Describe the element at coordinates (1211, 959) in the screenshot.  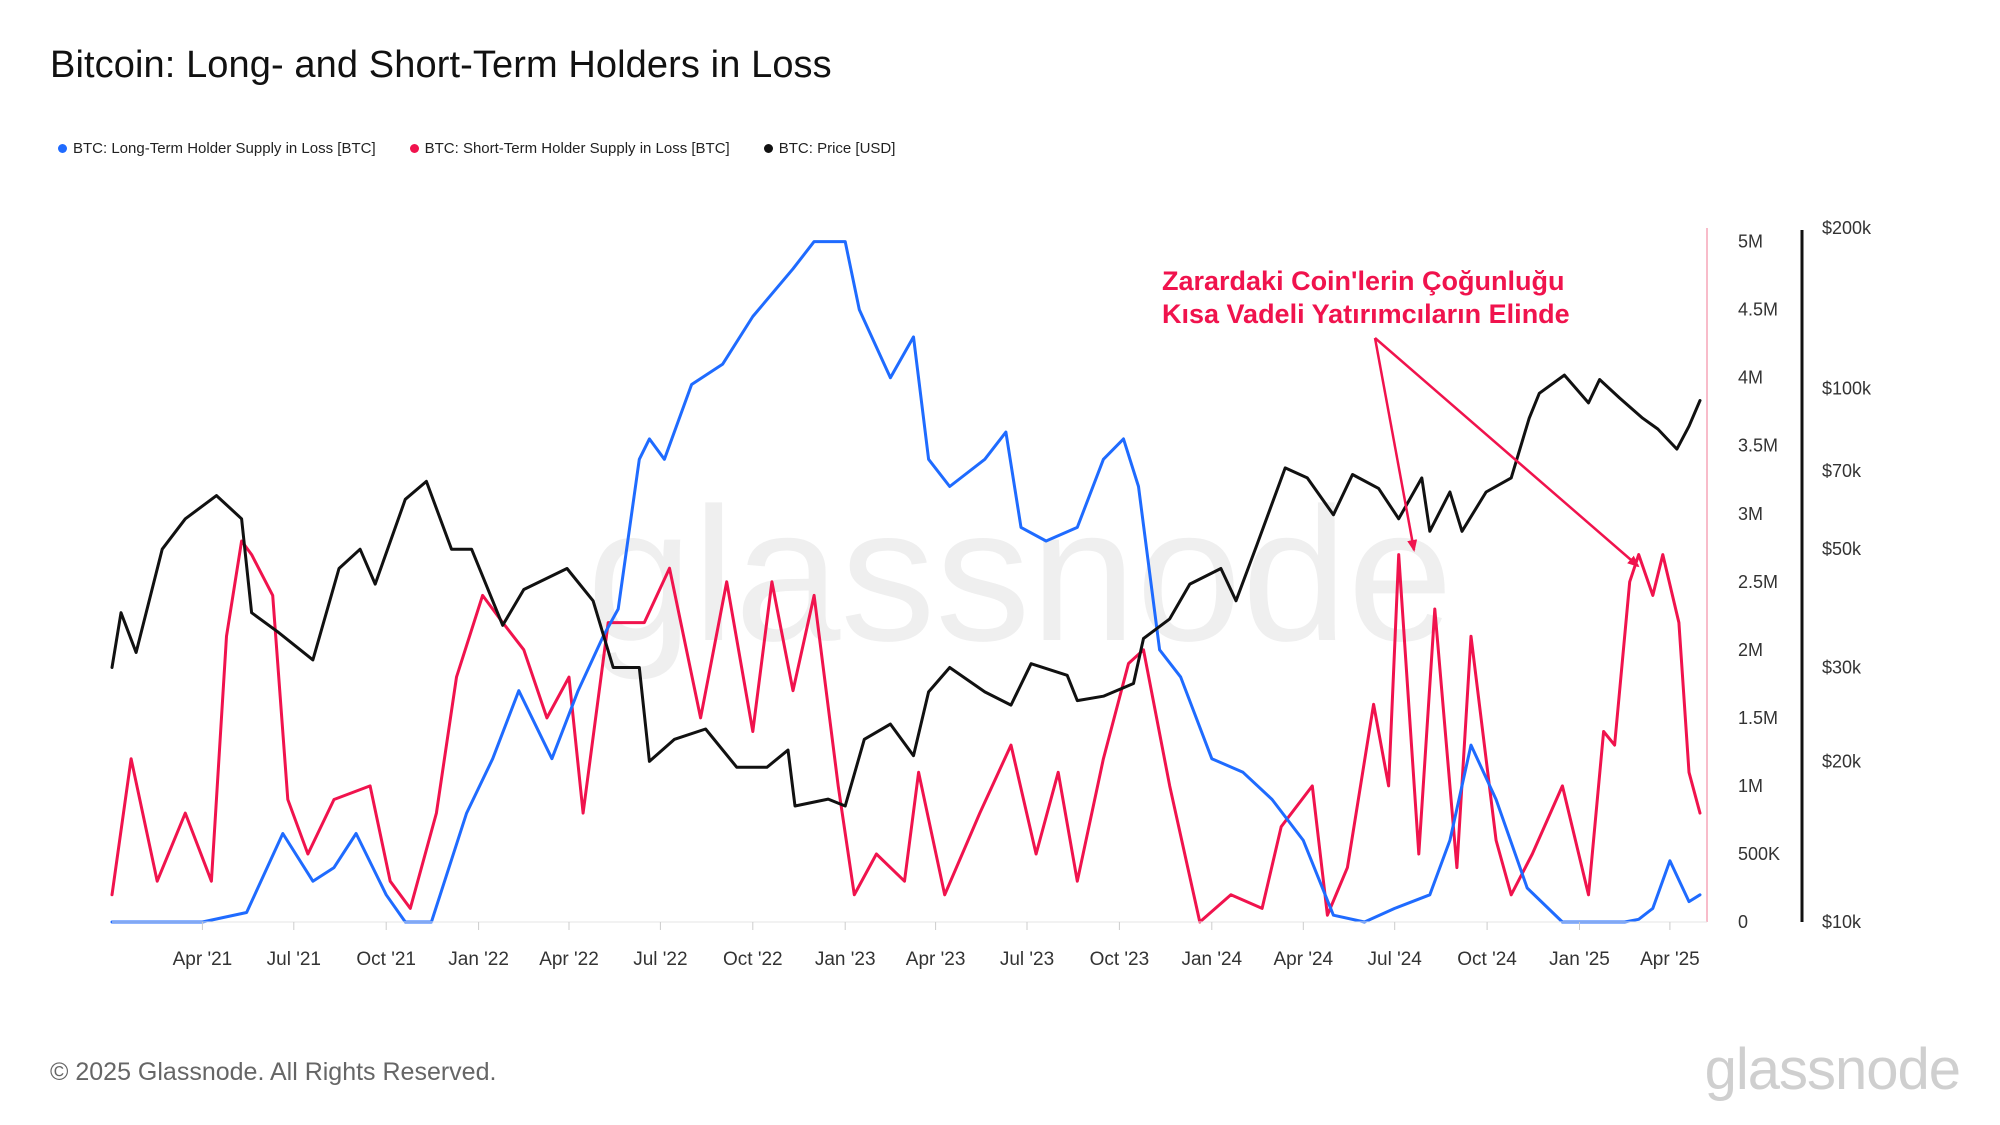
I see `x-tick-label: Jan '24` at that location.